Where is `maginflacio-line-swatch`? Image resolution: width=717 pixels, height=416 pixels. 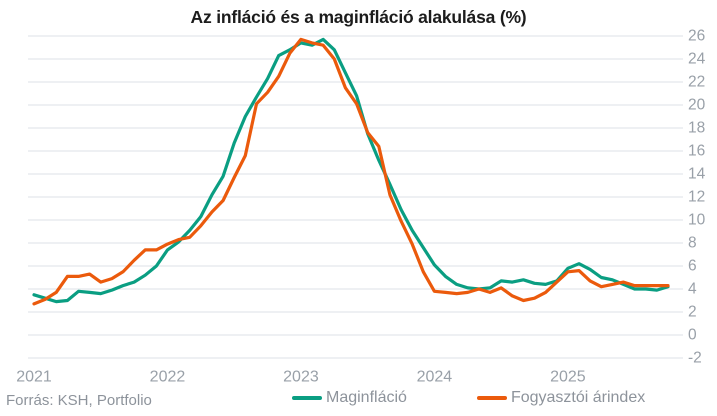
maginflacio-line-swatch is located at coordinates (307, 398).